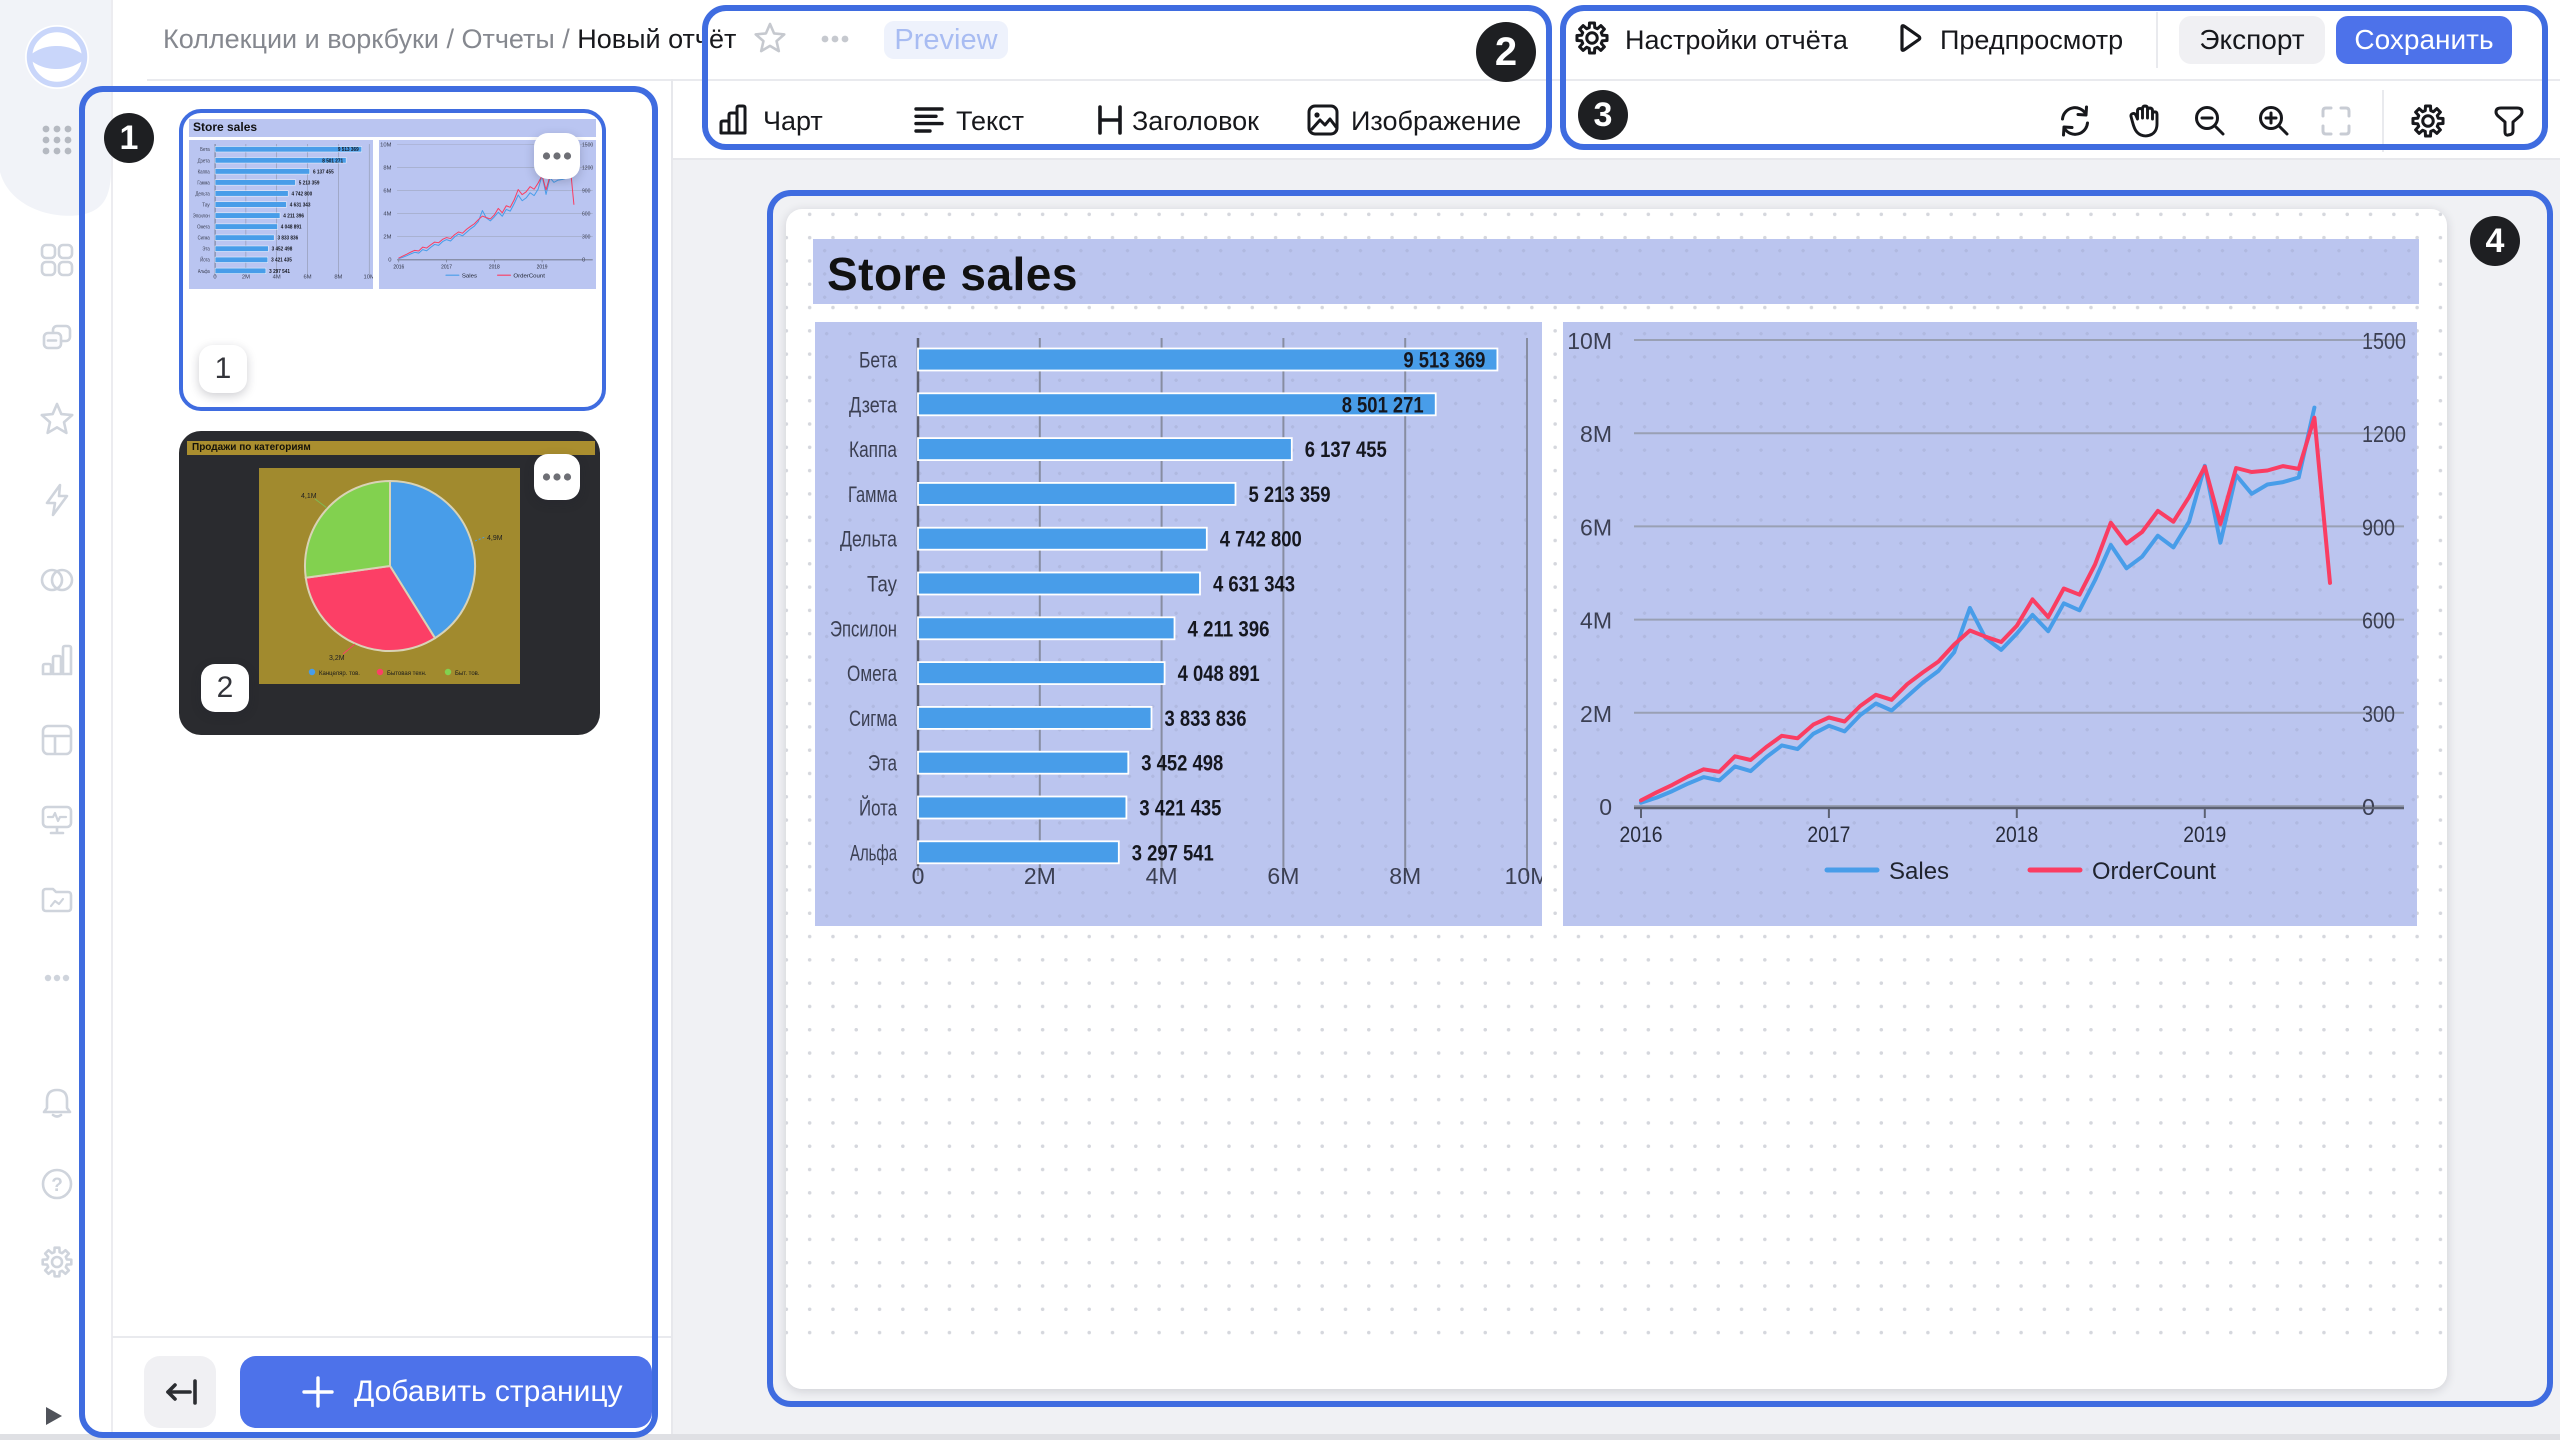 The height and width of the screenshot is (1440, 2560). Describe the element at coordinates (467, 674) in the screenshot. I see `svg-text: Быт. тов.` at that location.